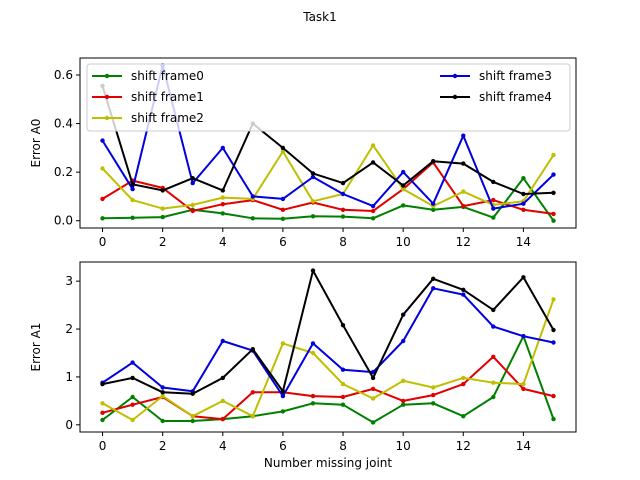 The width and height of the screenshot is (640, 480). I want to click on y-tick-label: 1, so click(69, 377).